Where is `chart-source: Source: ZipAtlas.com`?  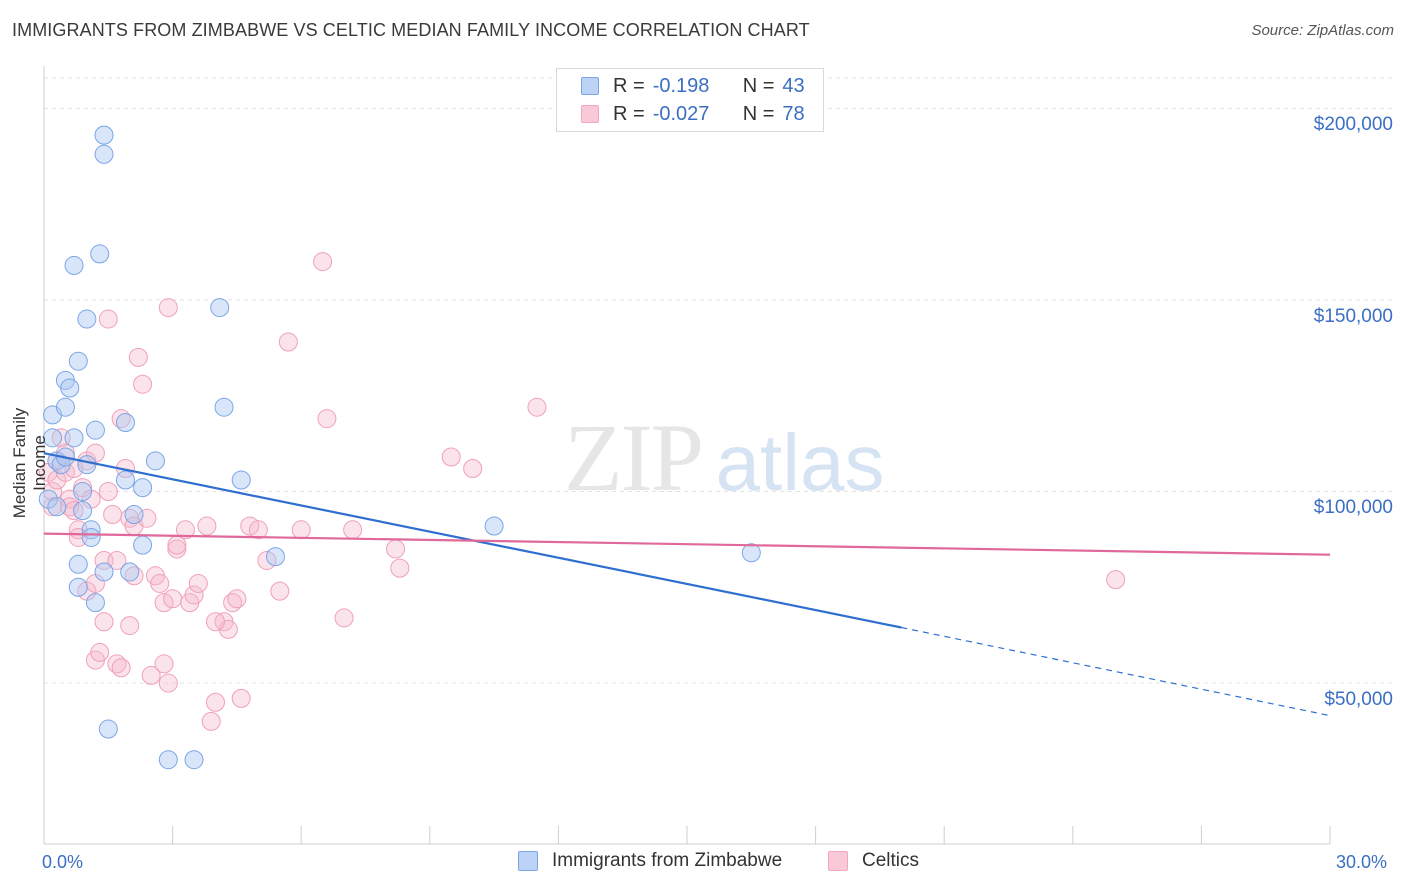
chart-source: Source: ZipAtlas.com is located at coordinates (1322, 30).